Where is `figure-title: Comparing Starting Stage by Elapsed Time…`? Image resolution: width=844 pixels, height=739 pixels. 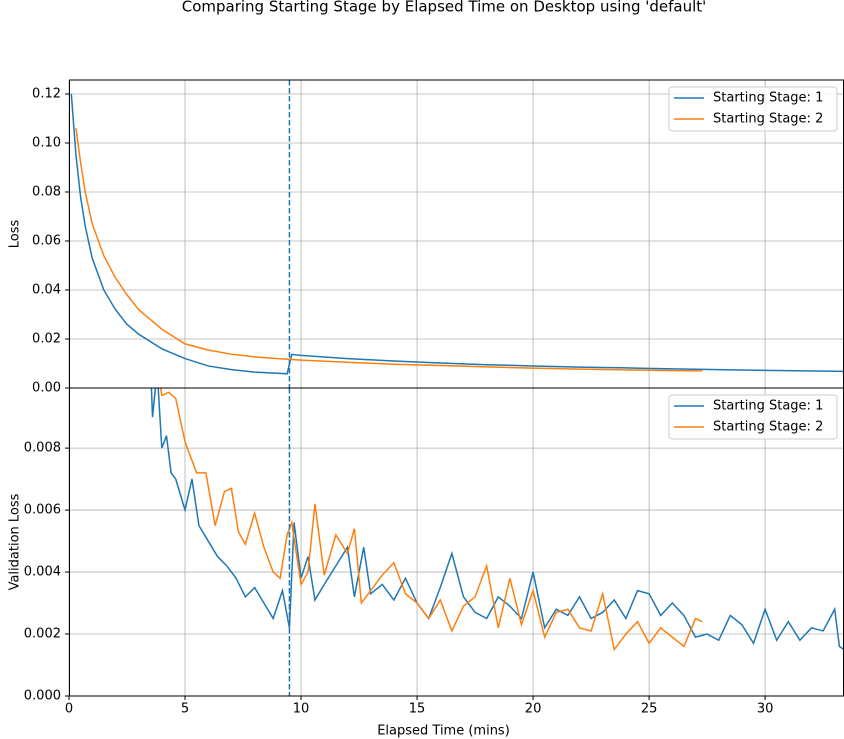 figure-title: Comparing Starting Stage by Elapsed Time… is located at coordinates (444, 8).